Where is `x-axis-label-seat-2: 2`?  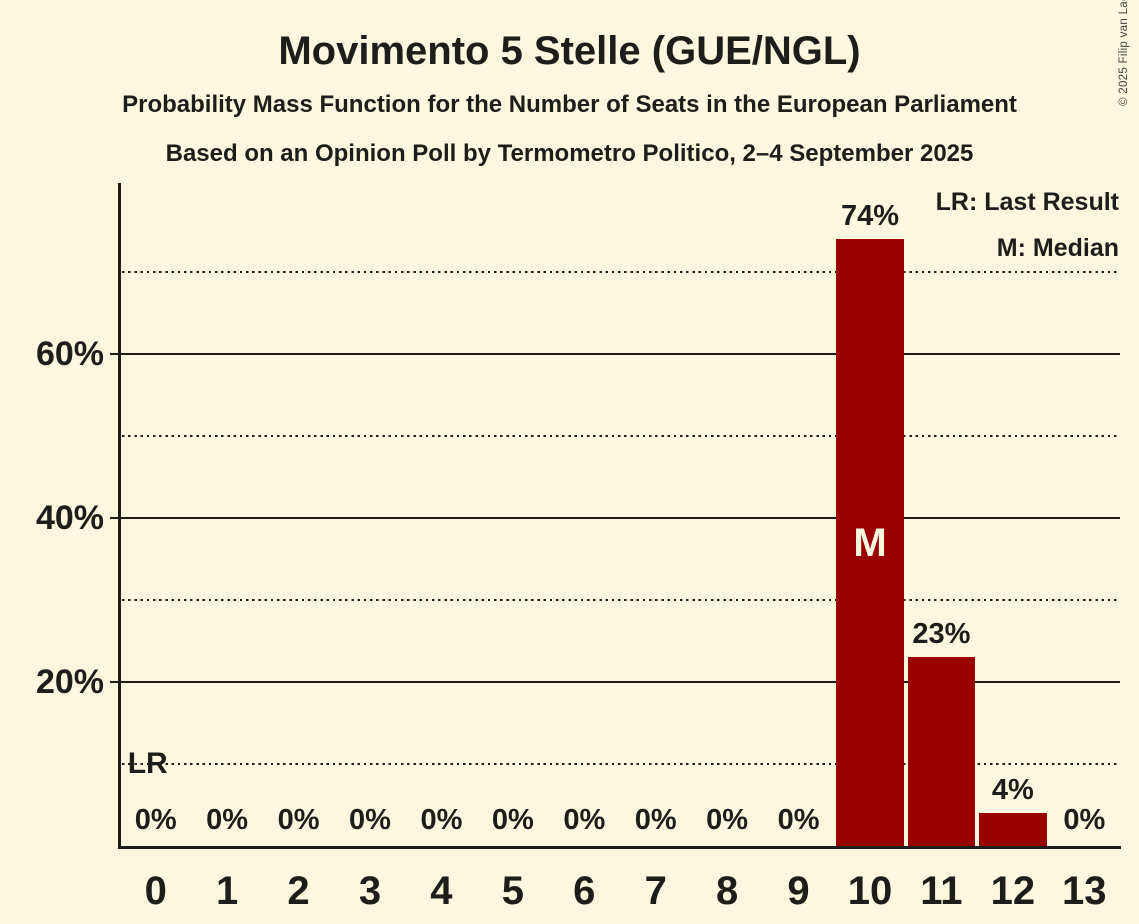 x-axis-label-seat-2: 2 is located at coordinates (298, 891).